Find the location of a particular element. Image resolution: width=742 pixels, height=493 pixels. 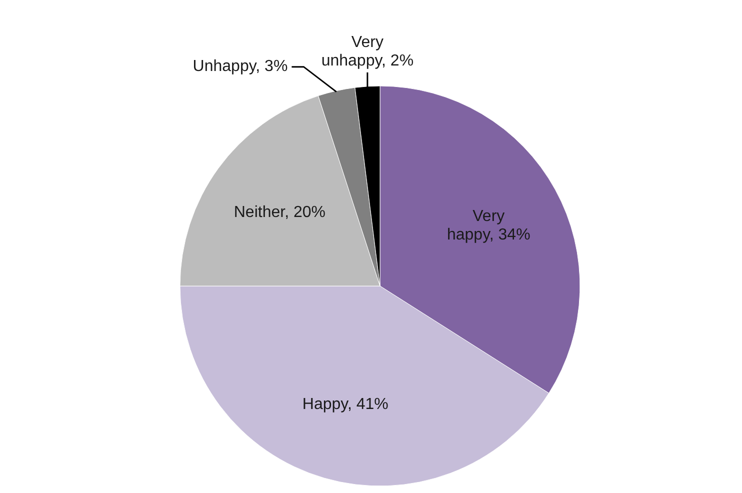

slice-label: Very happy, 34% is located at coordinates (488, 226).